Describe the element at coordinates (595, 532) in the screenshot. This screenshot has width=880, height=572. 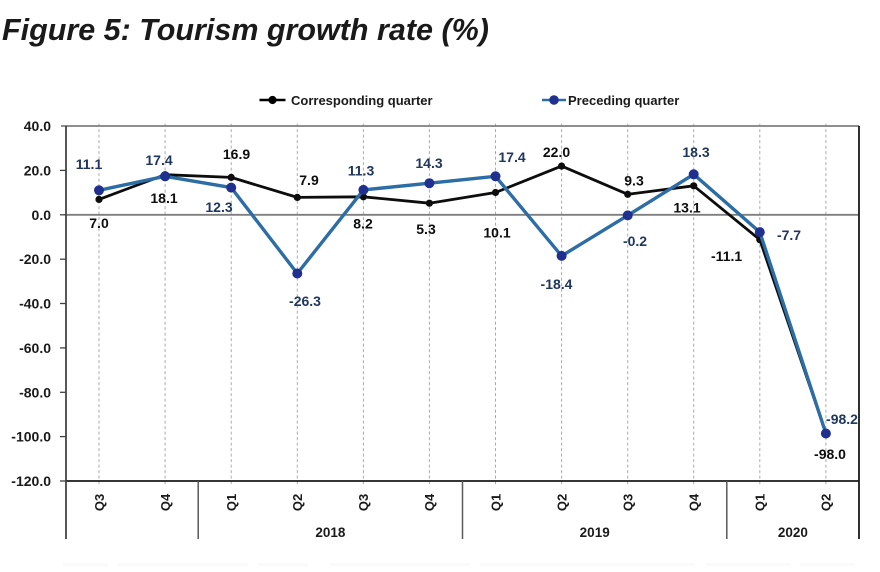
I see `svg-text: 2019` at that location.